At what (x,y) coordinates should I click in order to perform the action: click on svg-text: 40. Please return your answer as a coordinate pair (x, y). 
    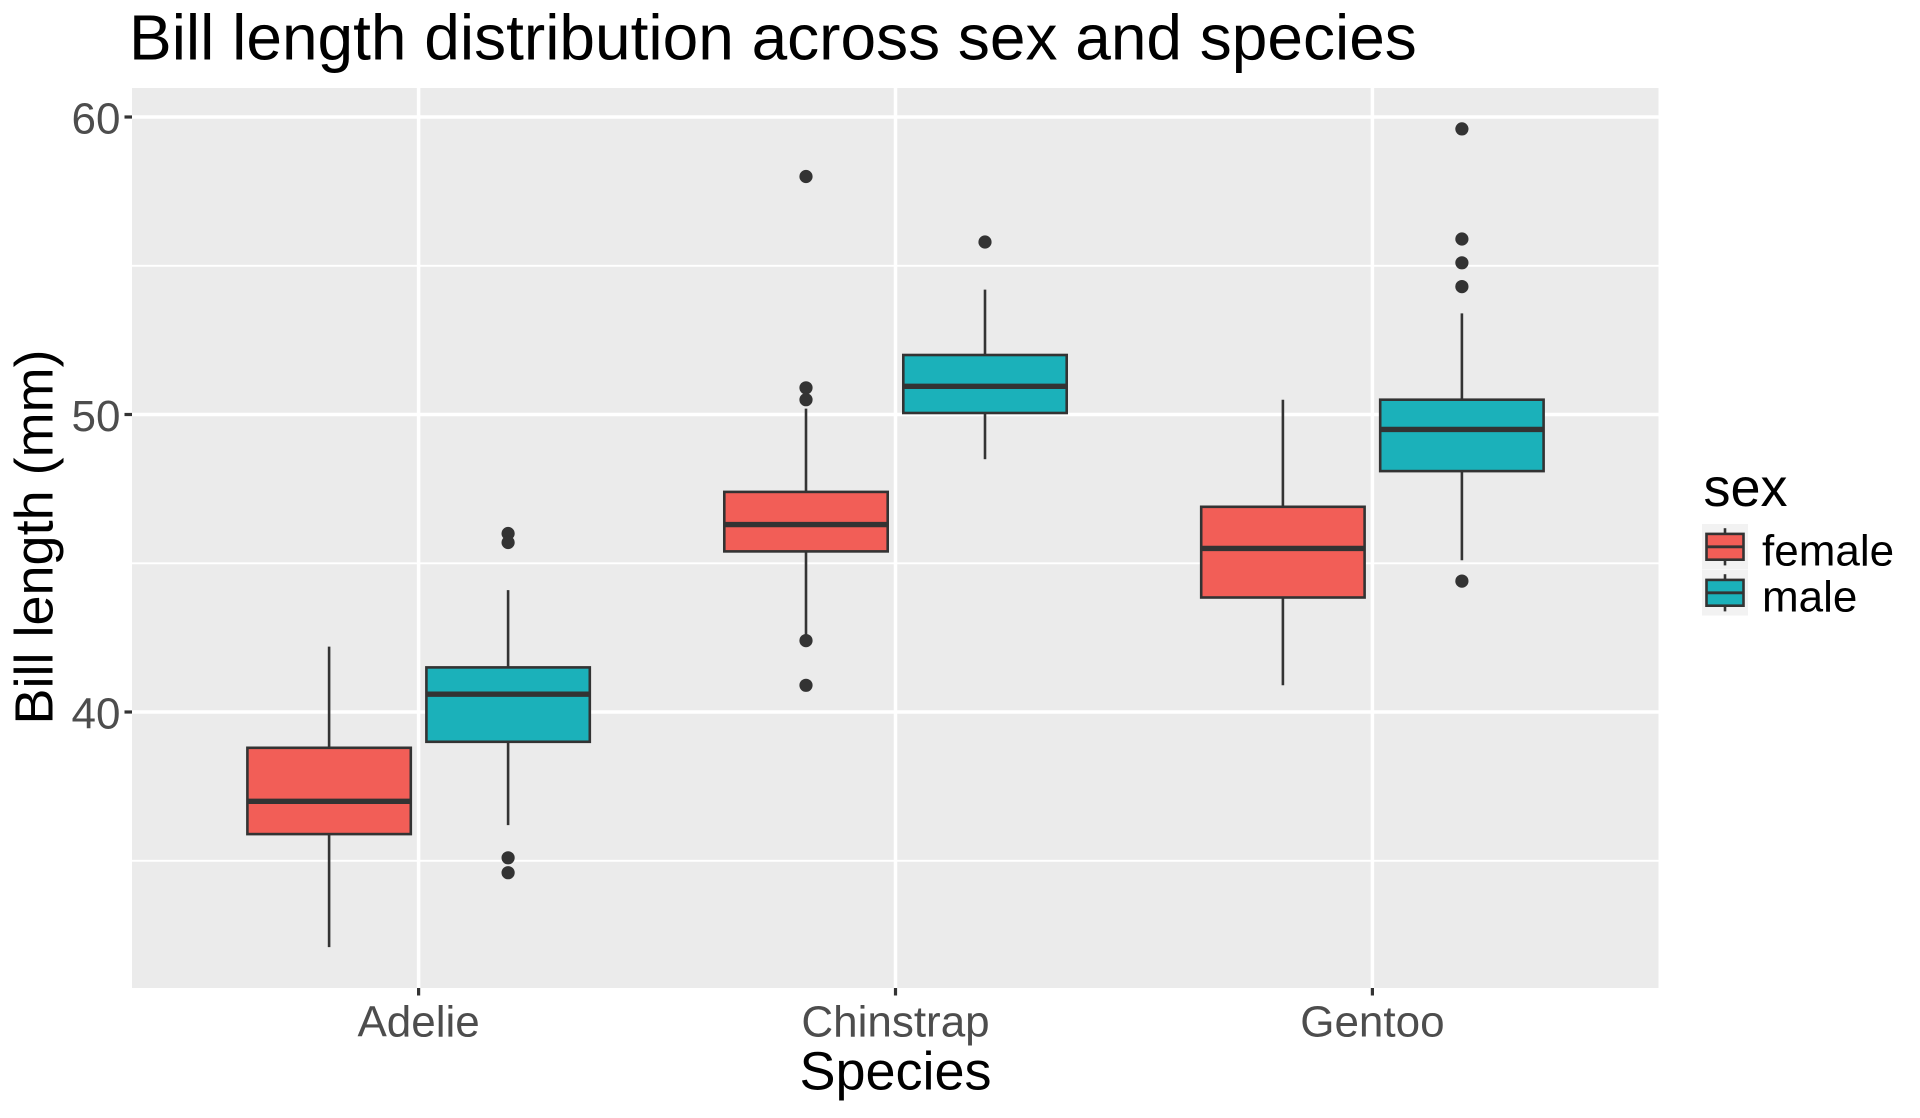
    Looking at the image, I should click on (96, 714).